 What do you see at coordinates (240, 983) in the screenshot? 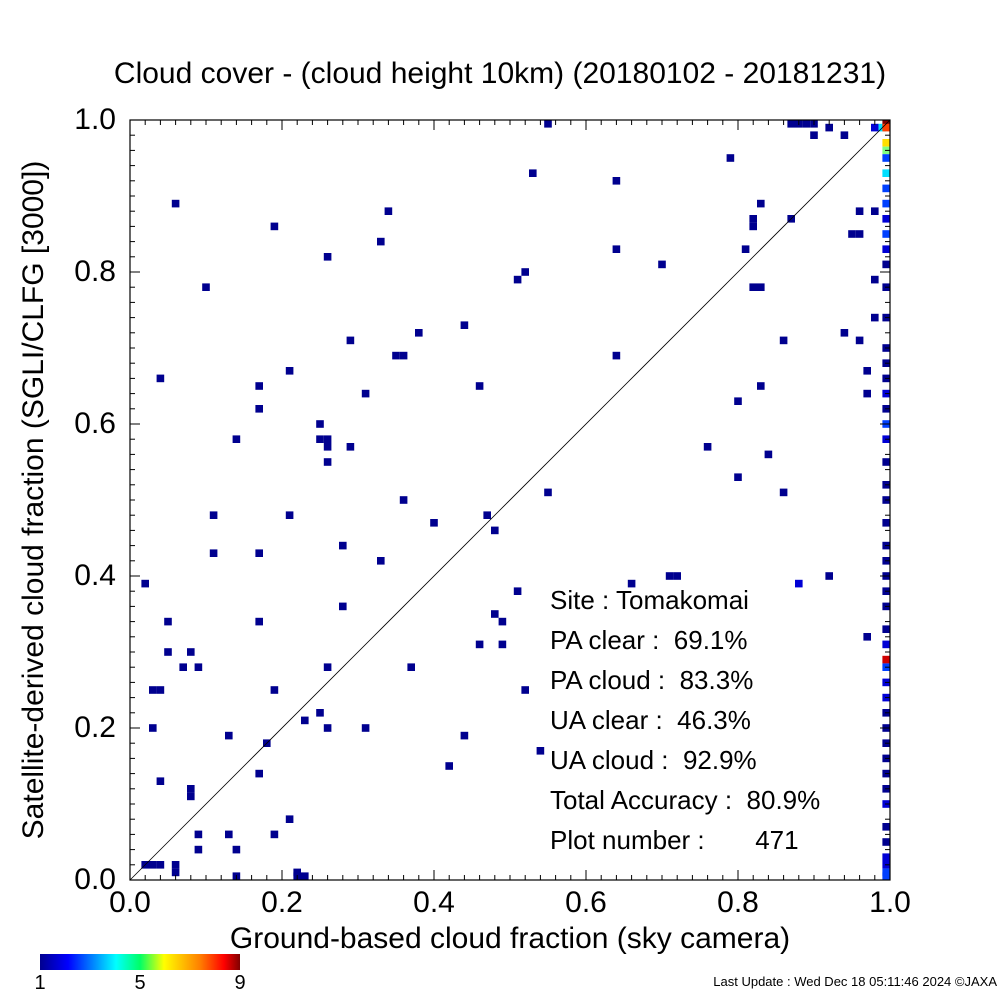
I see `colorbar-tick-label: 9` at bounding box center [240, 983].